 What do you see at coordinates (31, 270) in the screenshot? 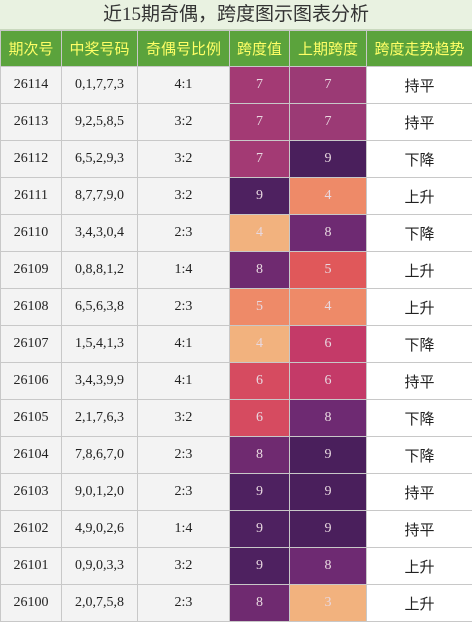
I see `period-cell: 26109` at bounding box center [31, 270].